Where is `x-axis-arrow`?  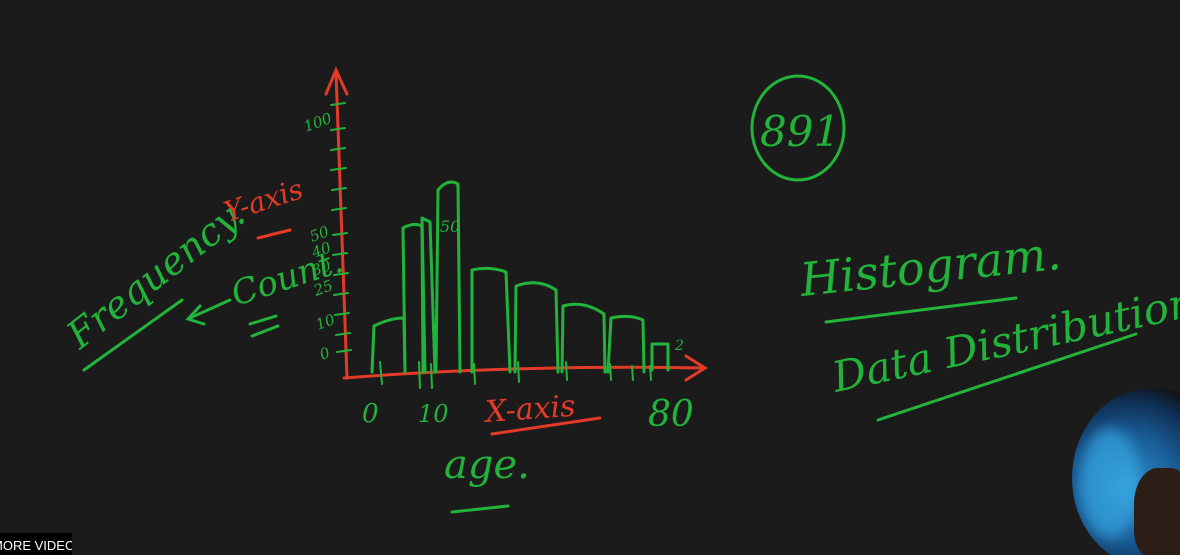 x-axis-arrow is located at coordinates (525, 368).